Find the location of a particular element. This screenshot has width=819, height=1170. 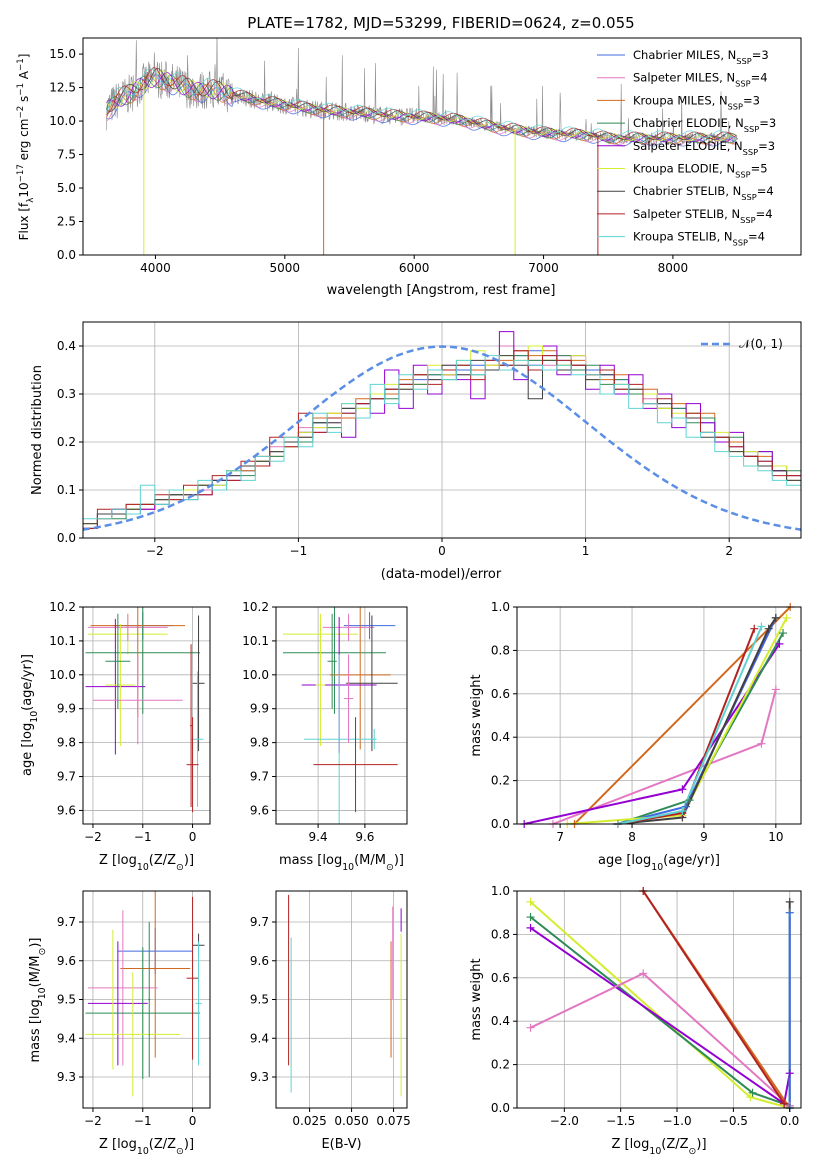

age_vs_mass-xtick-label: 9.4 is located at coordinates (318, 837).